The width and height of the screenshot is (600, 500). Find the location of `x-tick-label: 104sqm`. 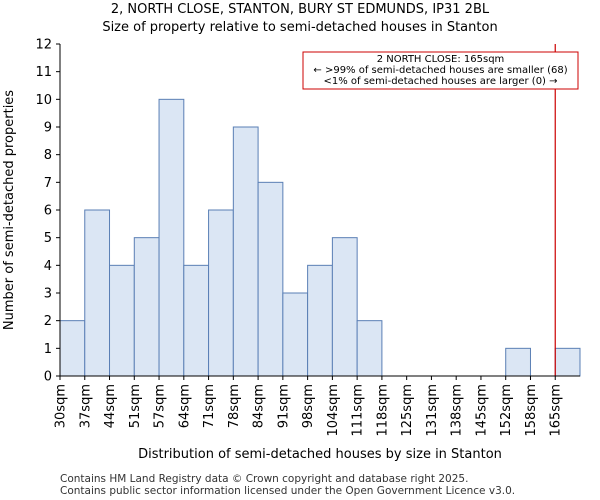

x-tick-label: 104sqm is located at coordinates (333, 410).